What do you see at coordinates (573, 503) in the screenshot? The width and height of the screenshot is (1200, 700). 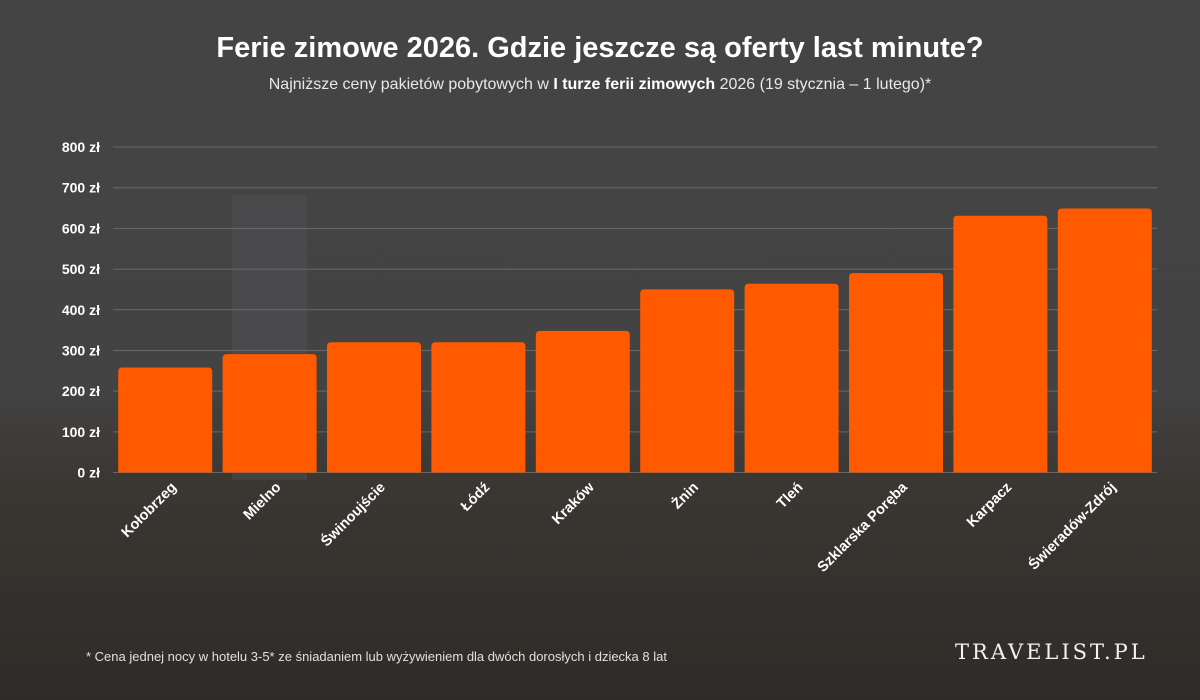 I see `x-tick-label: Kraków` at bounding box center [573, 503].